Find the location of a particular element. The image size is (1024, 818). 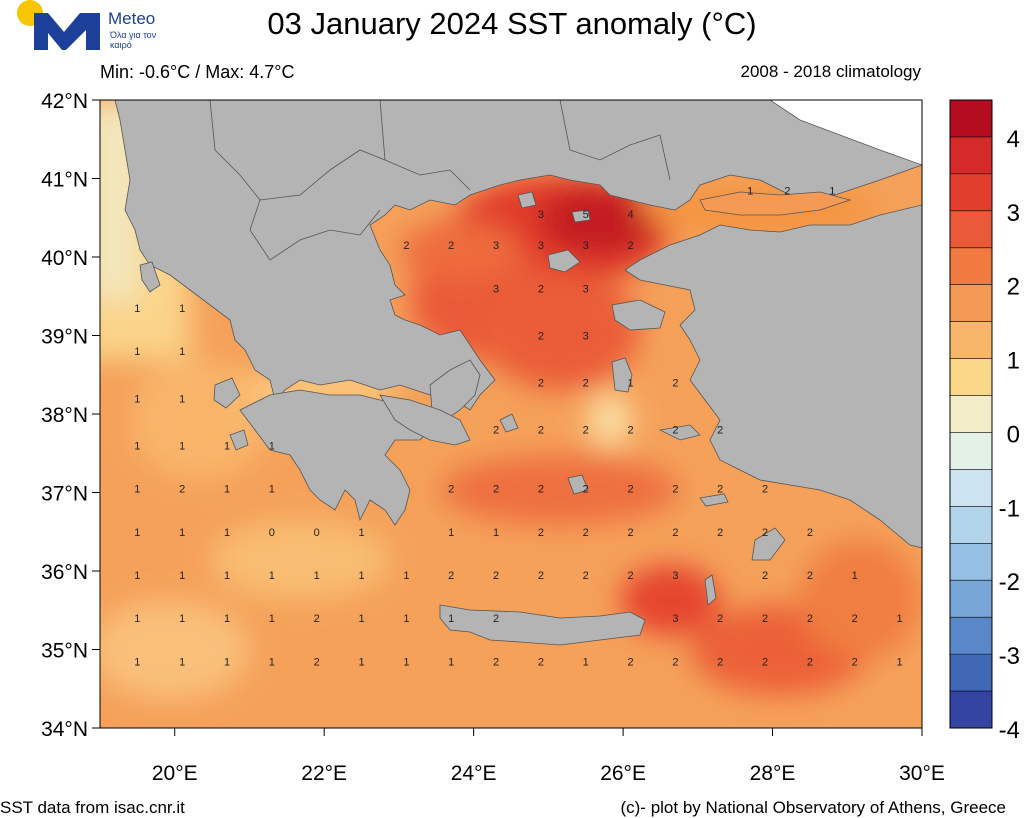

land-chios is located at coordinates (622, 375).